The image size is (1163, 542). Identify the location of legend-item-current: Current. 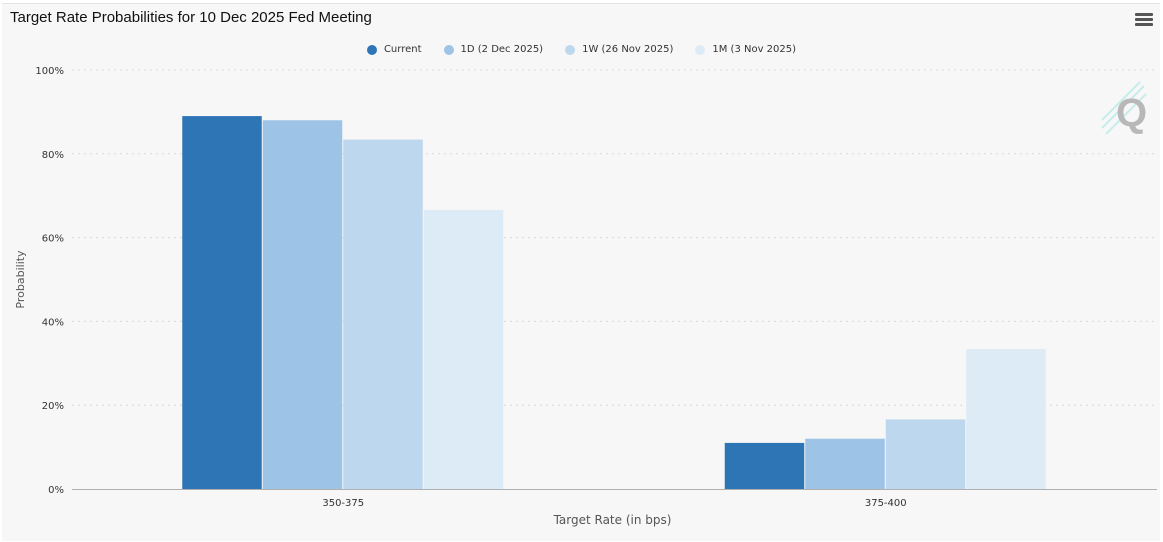
(394, 49).